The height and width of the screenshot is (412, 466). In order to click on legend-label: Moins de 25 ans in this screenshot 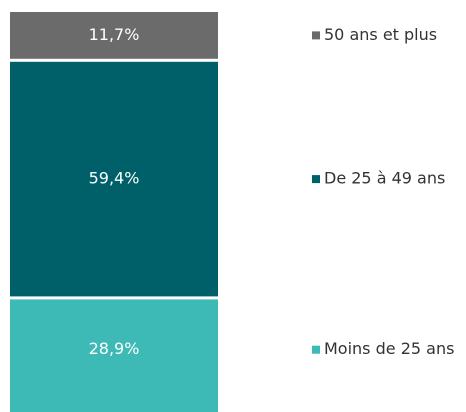, I will do `click(389, 348)`.